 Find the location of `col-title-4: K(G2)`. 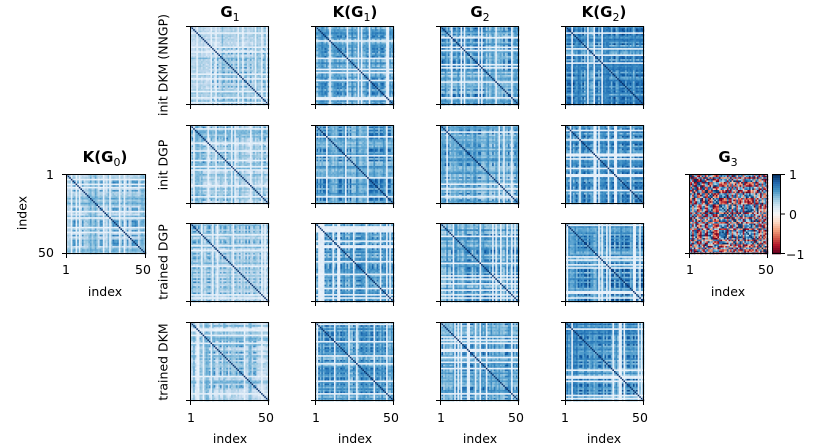

col-title-4: K(G2) is located at coordinates (604, 13).